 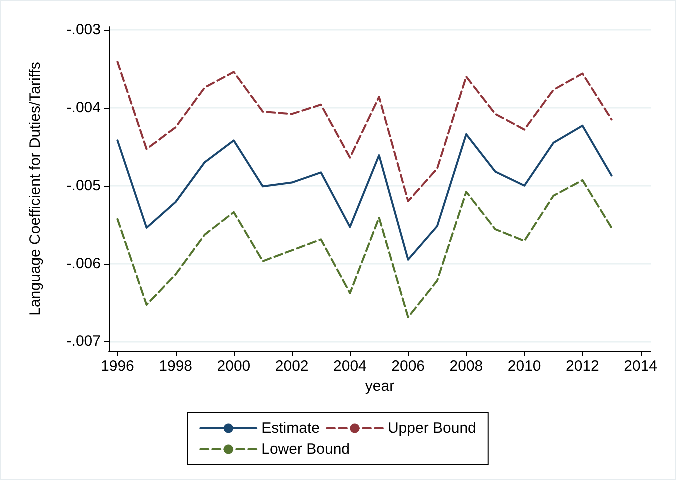 I want to click on y-tick-label: -.007, so click(x=83, y=341).